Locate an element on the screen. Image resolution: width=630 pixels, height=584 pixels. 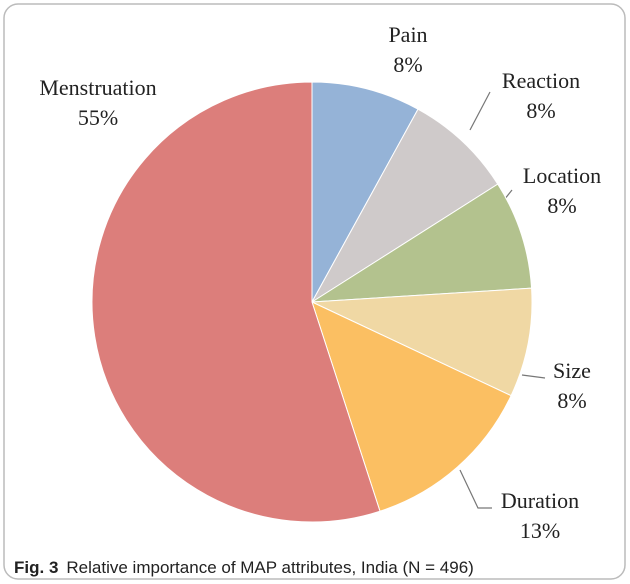
slice-label: Menstruation is located at coordinates (97, 87).